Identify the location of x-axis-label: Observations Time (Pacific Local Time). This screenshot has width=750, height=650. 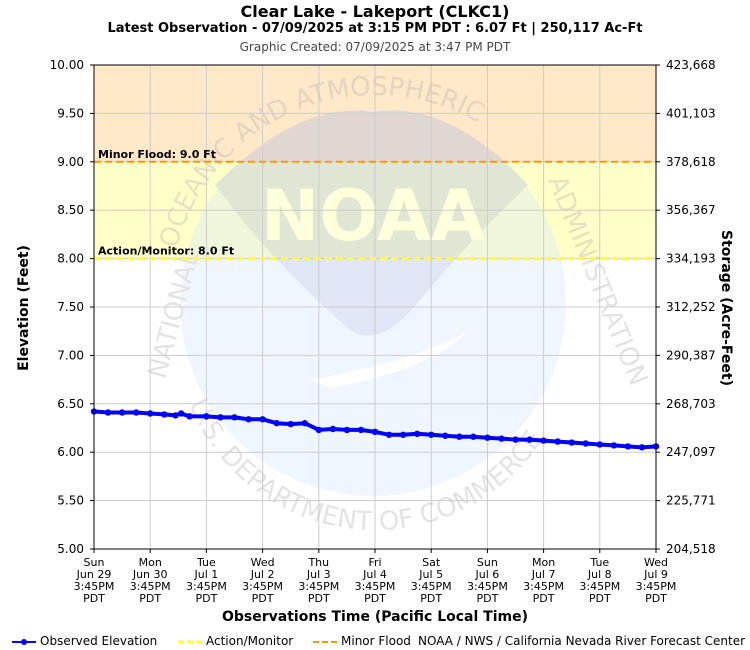
(375, 617).